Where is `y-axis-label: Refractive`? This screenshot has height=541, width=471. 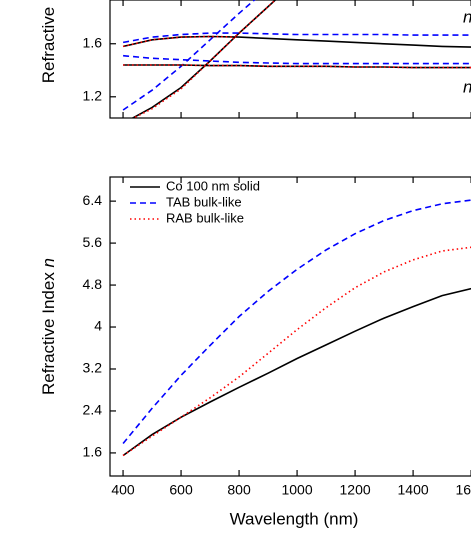
y-axis-label: Refractive is located at coordinates (48, 45).